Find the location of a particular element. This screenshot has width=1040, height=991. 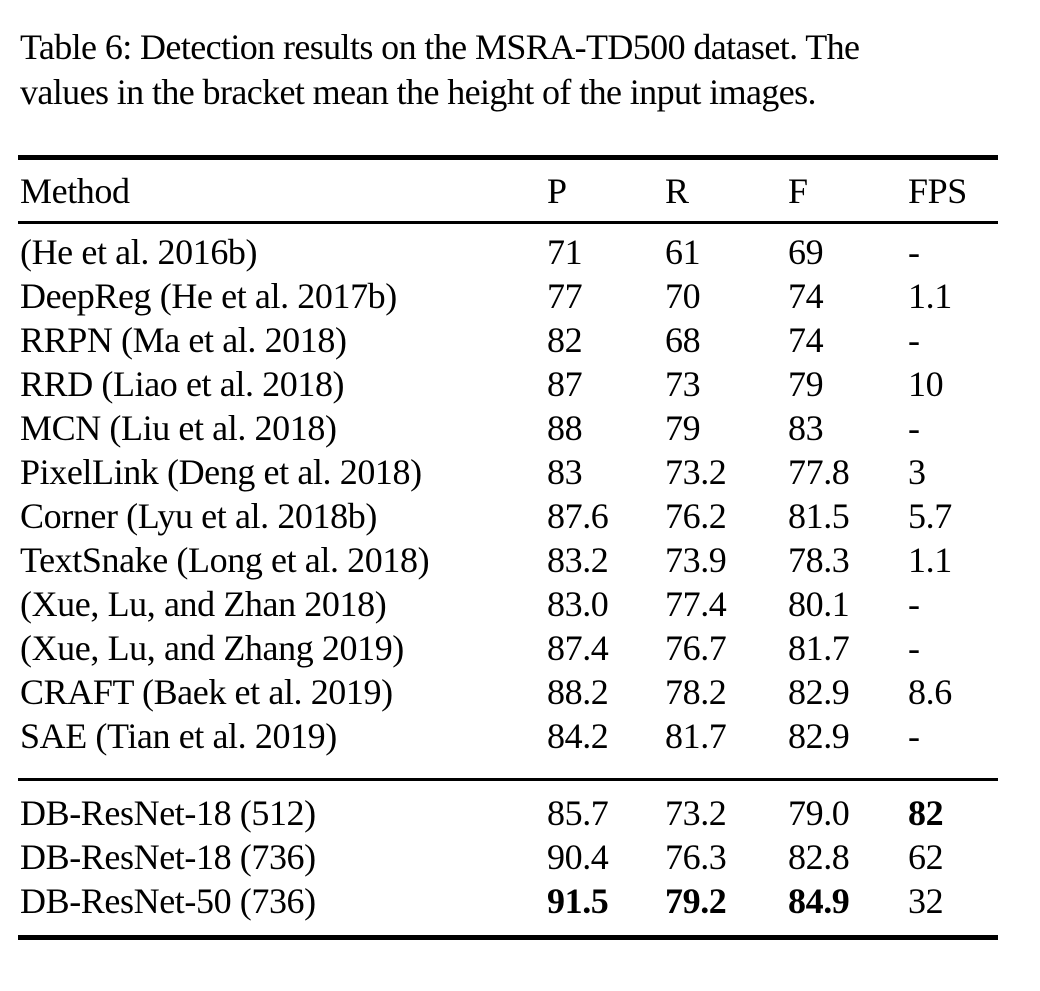

precision-cell: 87.6 is located at coordinates (578, 516).